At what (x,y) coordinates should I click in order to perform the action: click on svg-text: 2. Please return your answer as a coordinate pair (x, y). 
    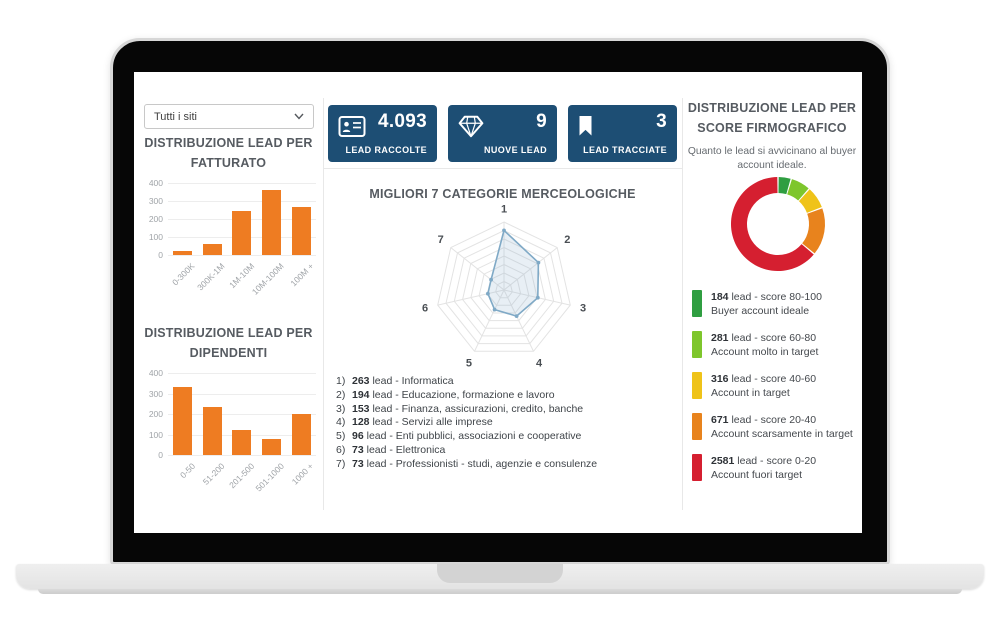
    Looking at the image, I should click on (567, 240).